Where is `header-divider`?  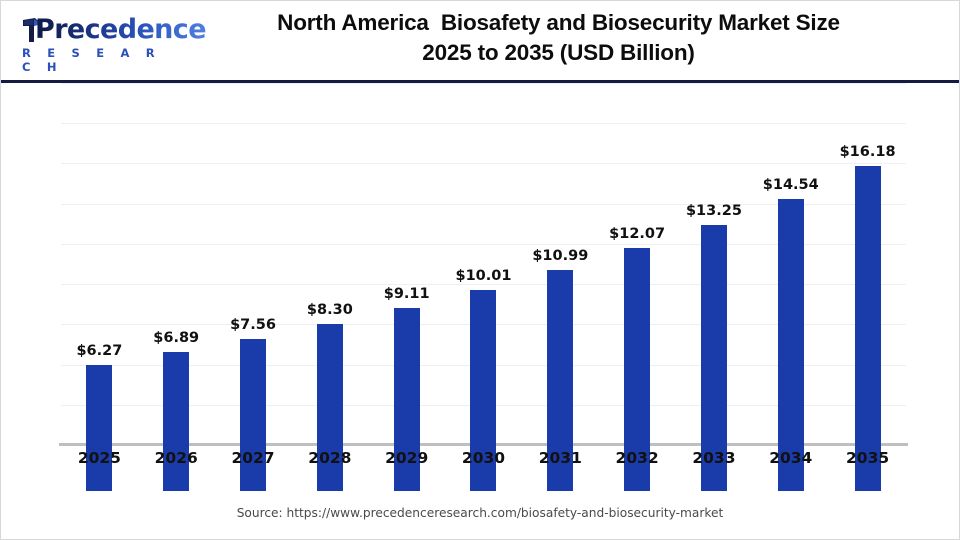
header-divider is located at coordinates (480, 81).